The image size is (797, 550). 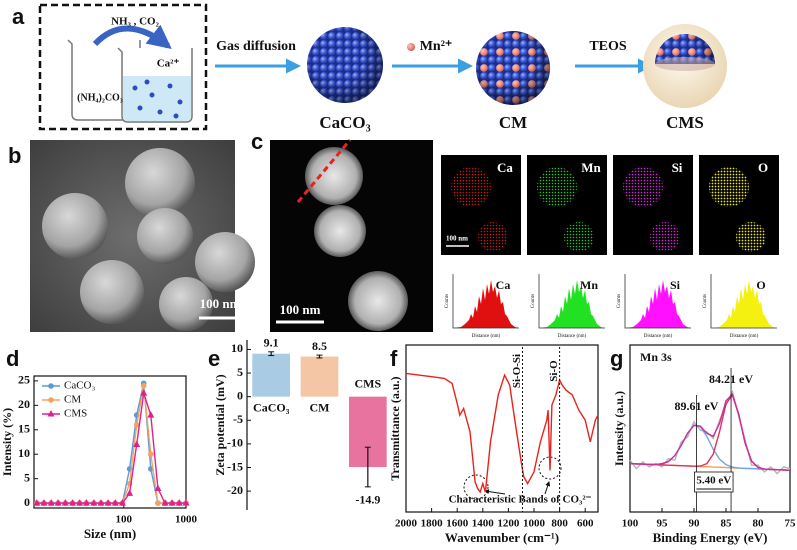 I want to click on x-tick-label: 1400, so click(x=483, y=524).